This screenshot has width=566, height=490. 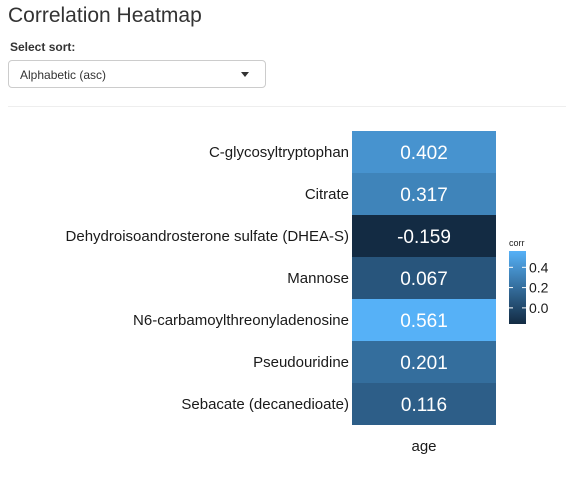 I want to click on cell-value-label: 0.116, so click(x=424, y=405).